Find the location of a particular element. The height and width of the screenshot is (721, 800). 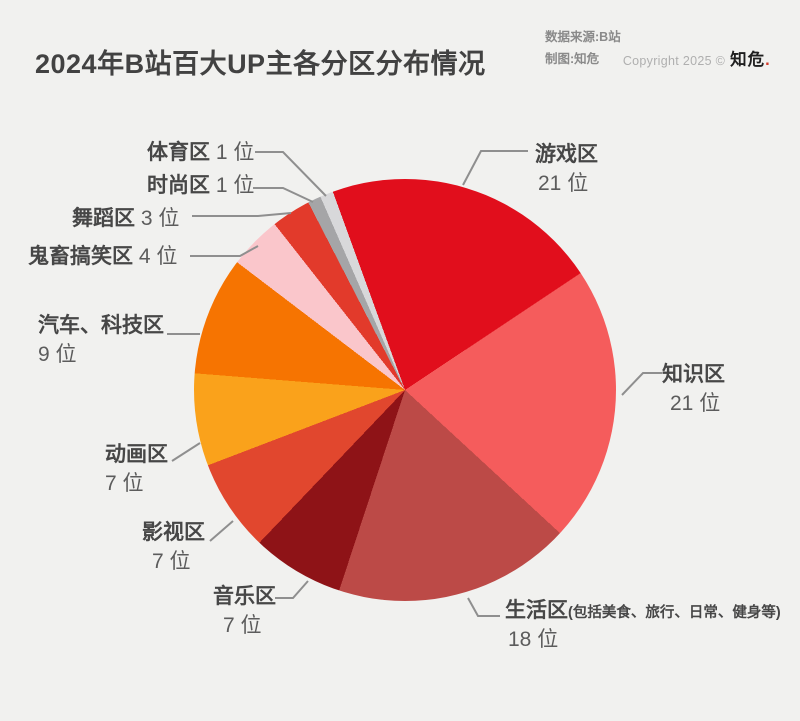

page-title: 2024年B站百大UP主各分区分布情况 is located at coordinates (260, 64).